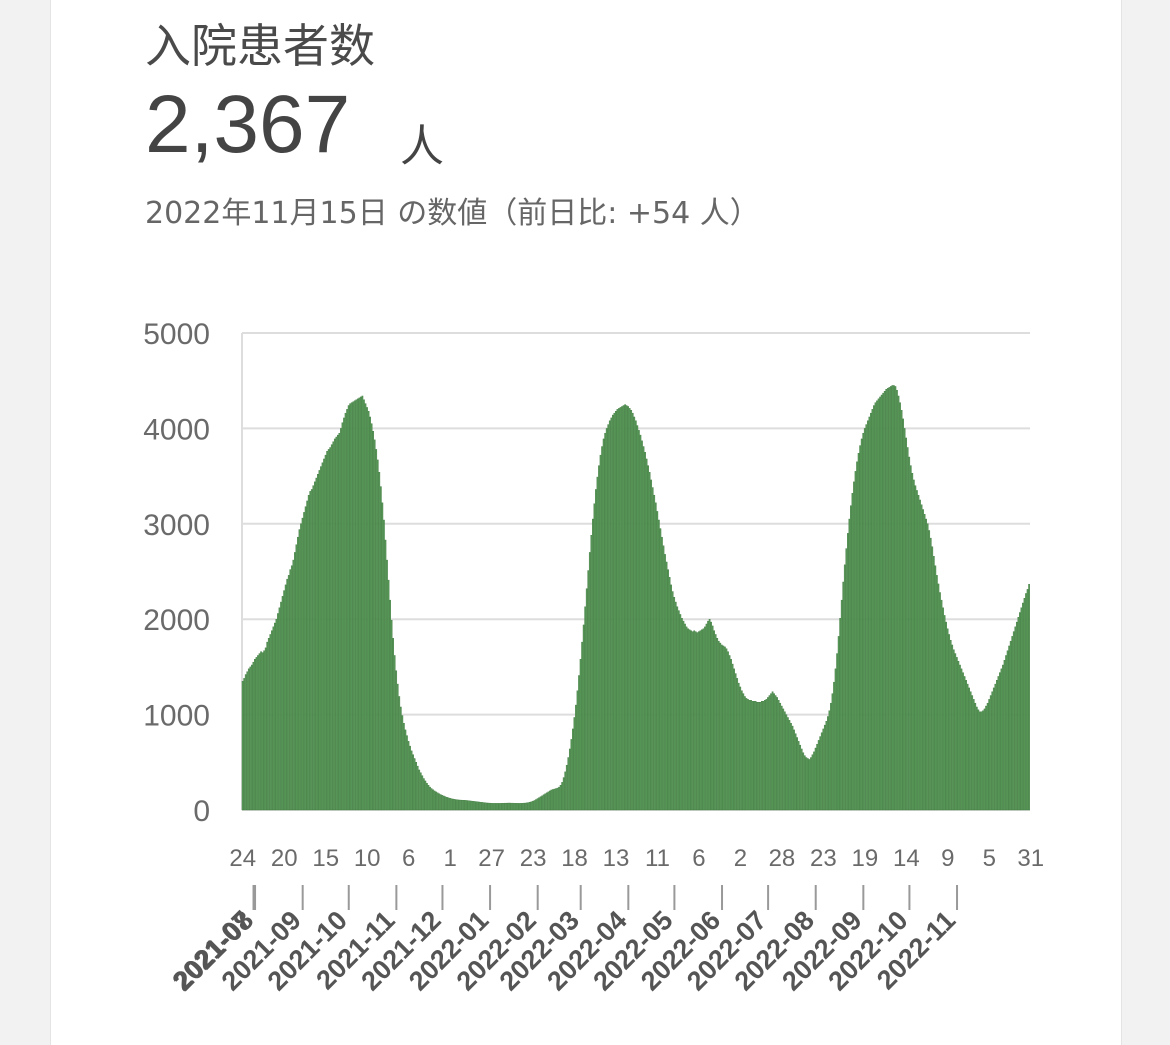 The height and width of the screenshot is (1045, 1170). Describe the element at coordinates (176, 716) in the screenshot. I see `y-tick-label: 1000` at that location.